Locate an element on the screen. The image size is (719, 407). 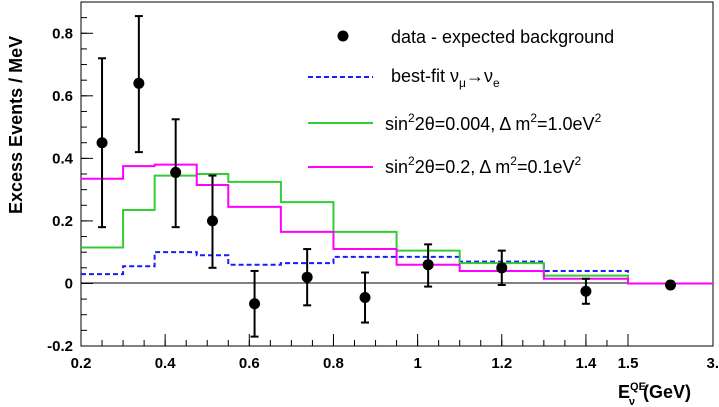
legend-label-best-fit: best-fit νμ→νe is located at coordinates (445, 78).